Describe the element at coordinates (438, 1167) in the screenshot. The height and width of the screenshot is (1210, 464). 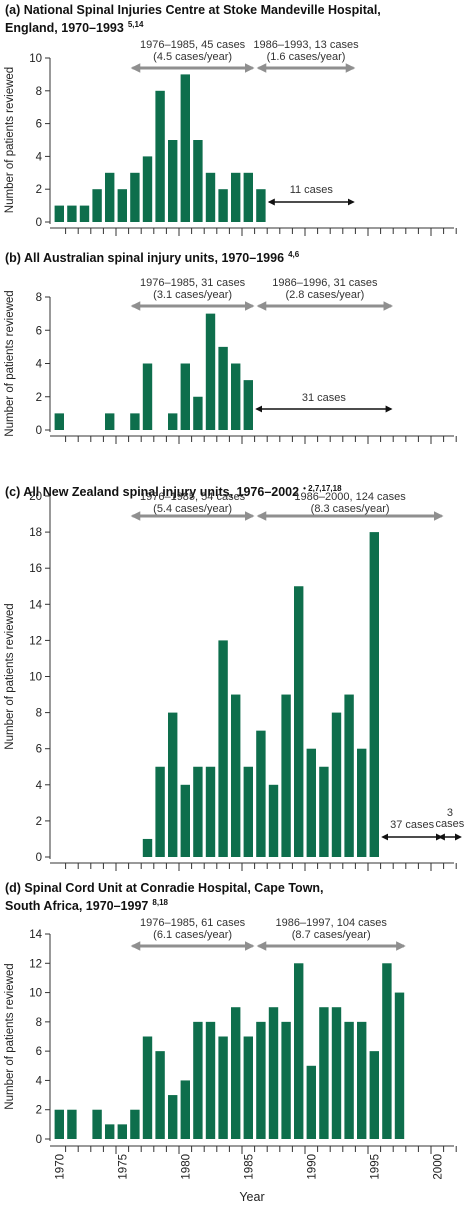
I see `x-tick-label: 2000` at that location.